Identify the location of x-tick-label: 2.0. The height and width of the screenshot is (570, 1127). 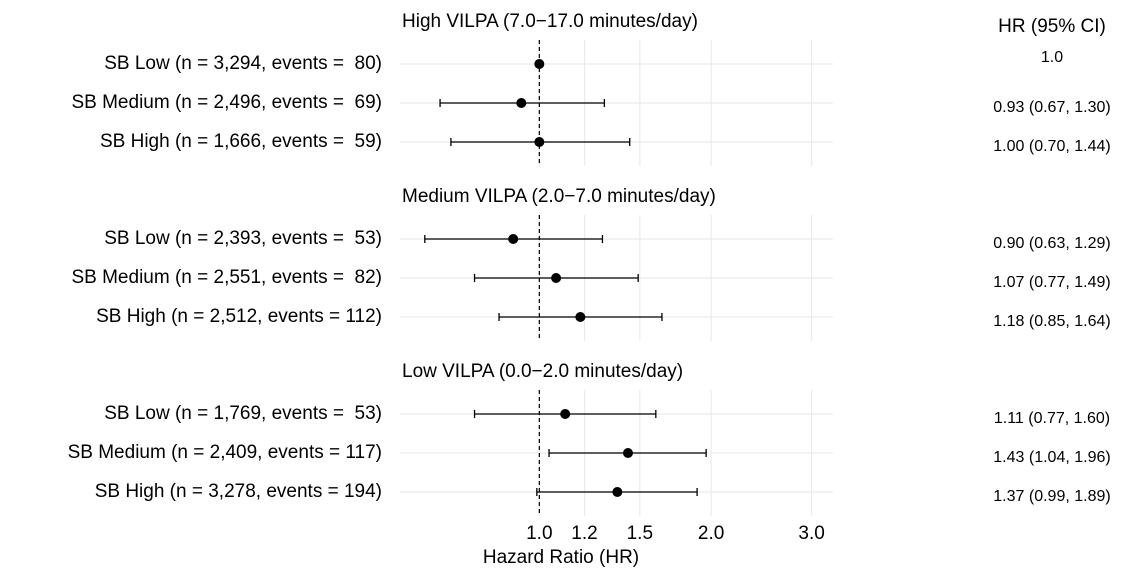
(711, 533).